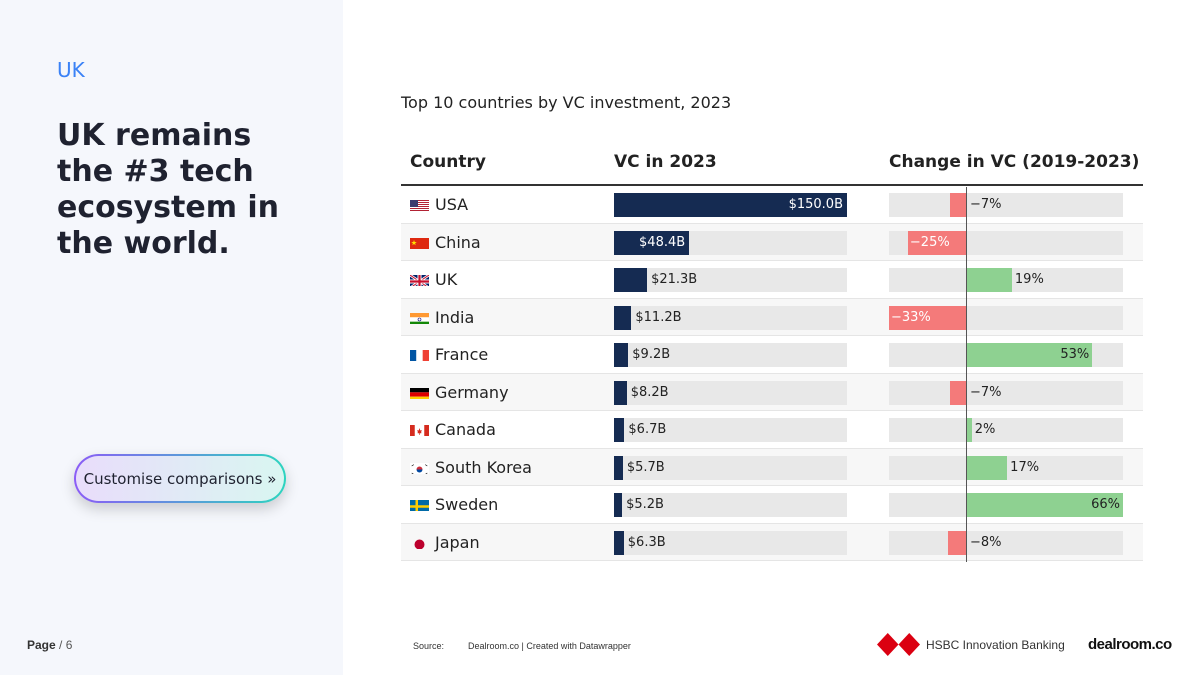 The height and width of the screenshot is (675, 1200). What do you see at coordinates (445, 242) in the screenshot?
I see `country-cell: China` at bounding box center [445, 242].